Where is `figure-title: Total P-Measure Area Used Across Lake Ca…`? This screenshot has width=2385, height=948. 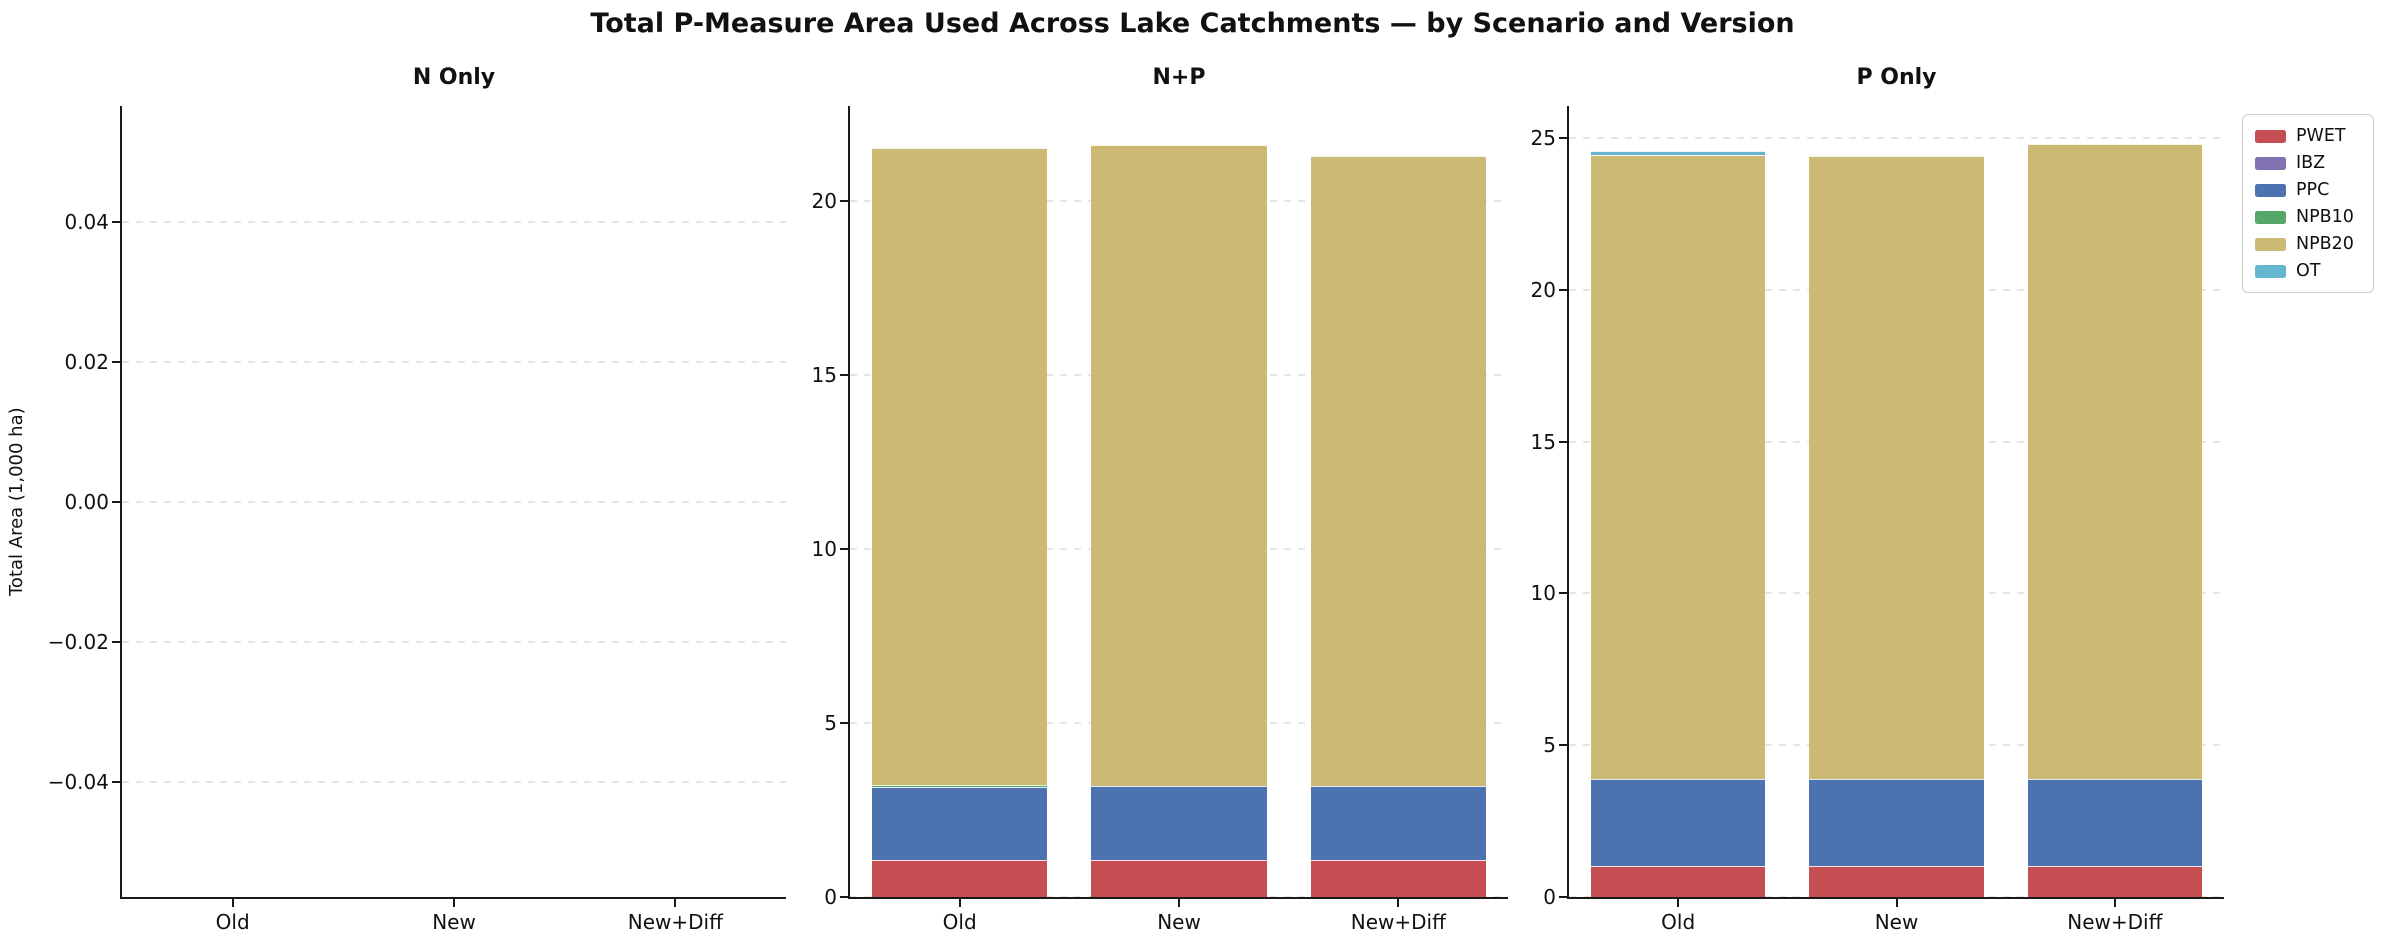
figure-title: Total P-Measure Area Used Across Lake Ca… is located at coordinates (1192, 23).